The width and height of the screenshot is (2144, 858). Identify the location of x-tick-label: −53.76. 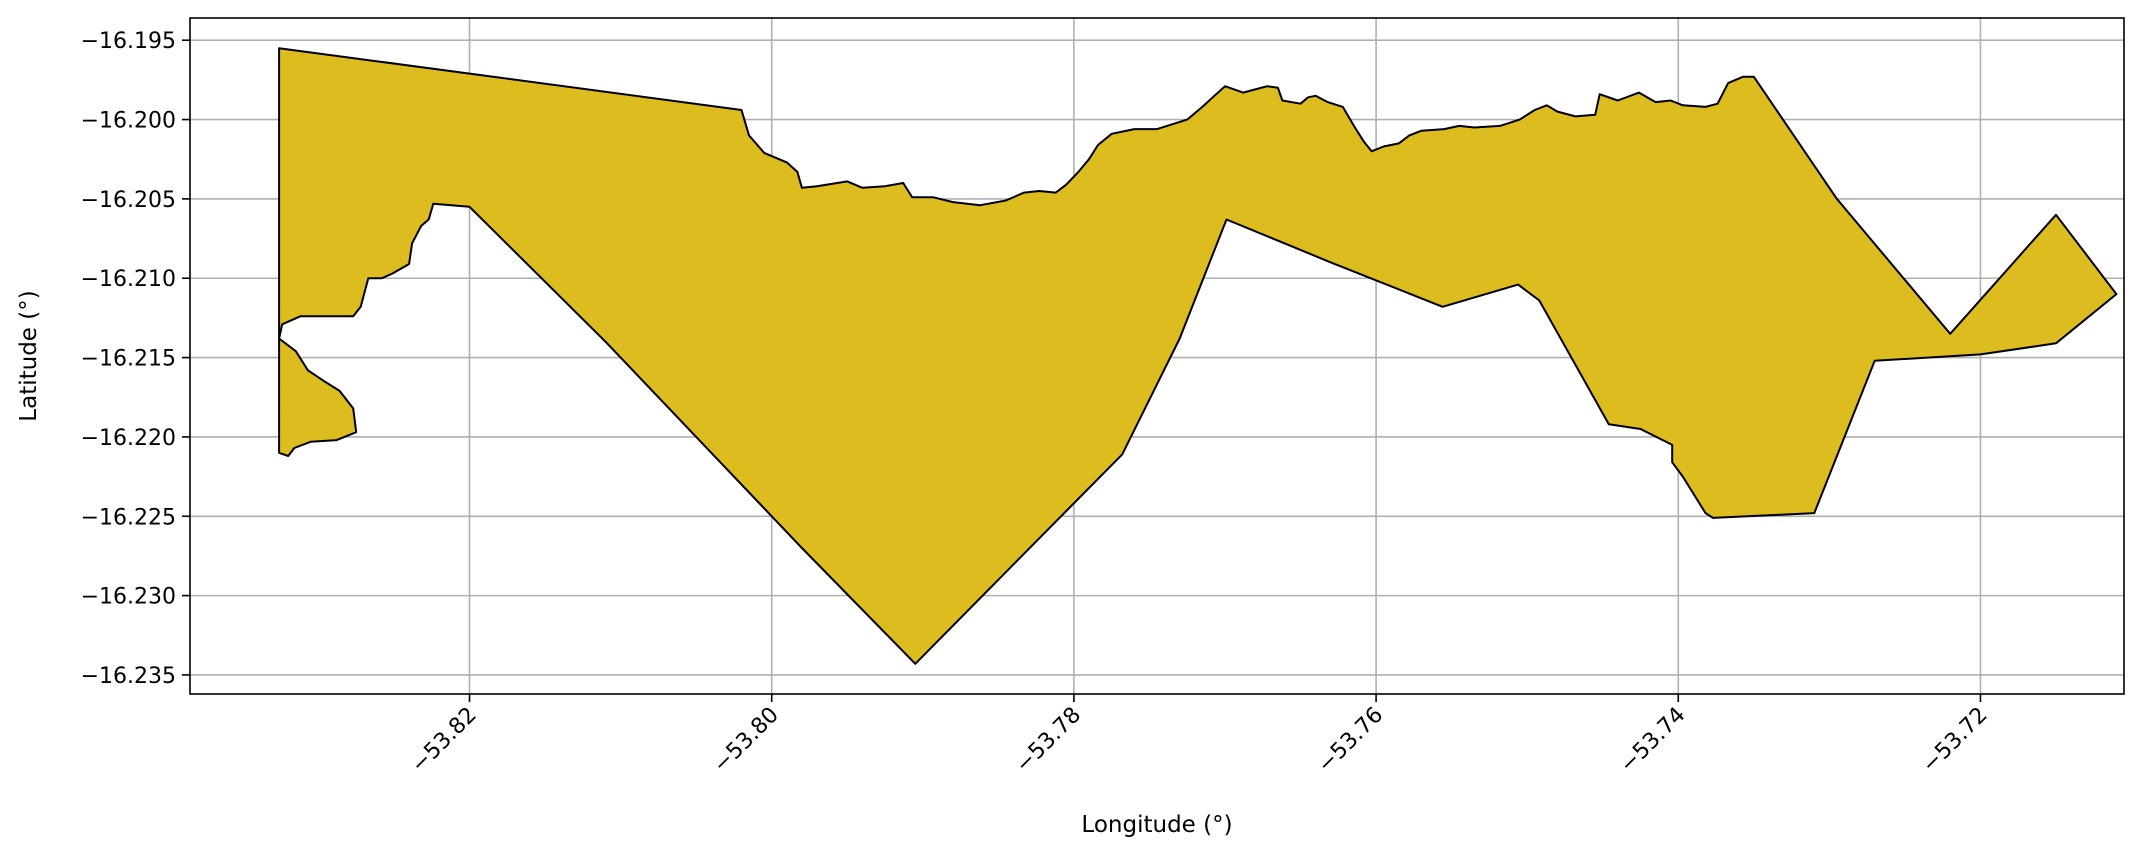
(1350, 740).